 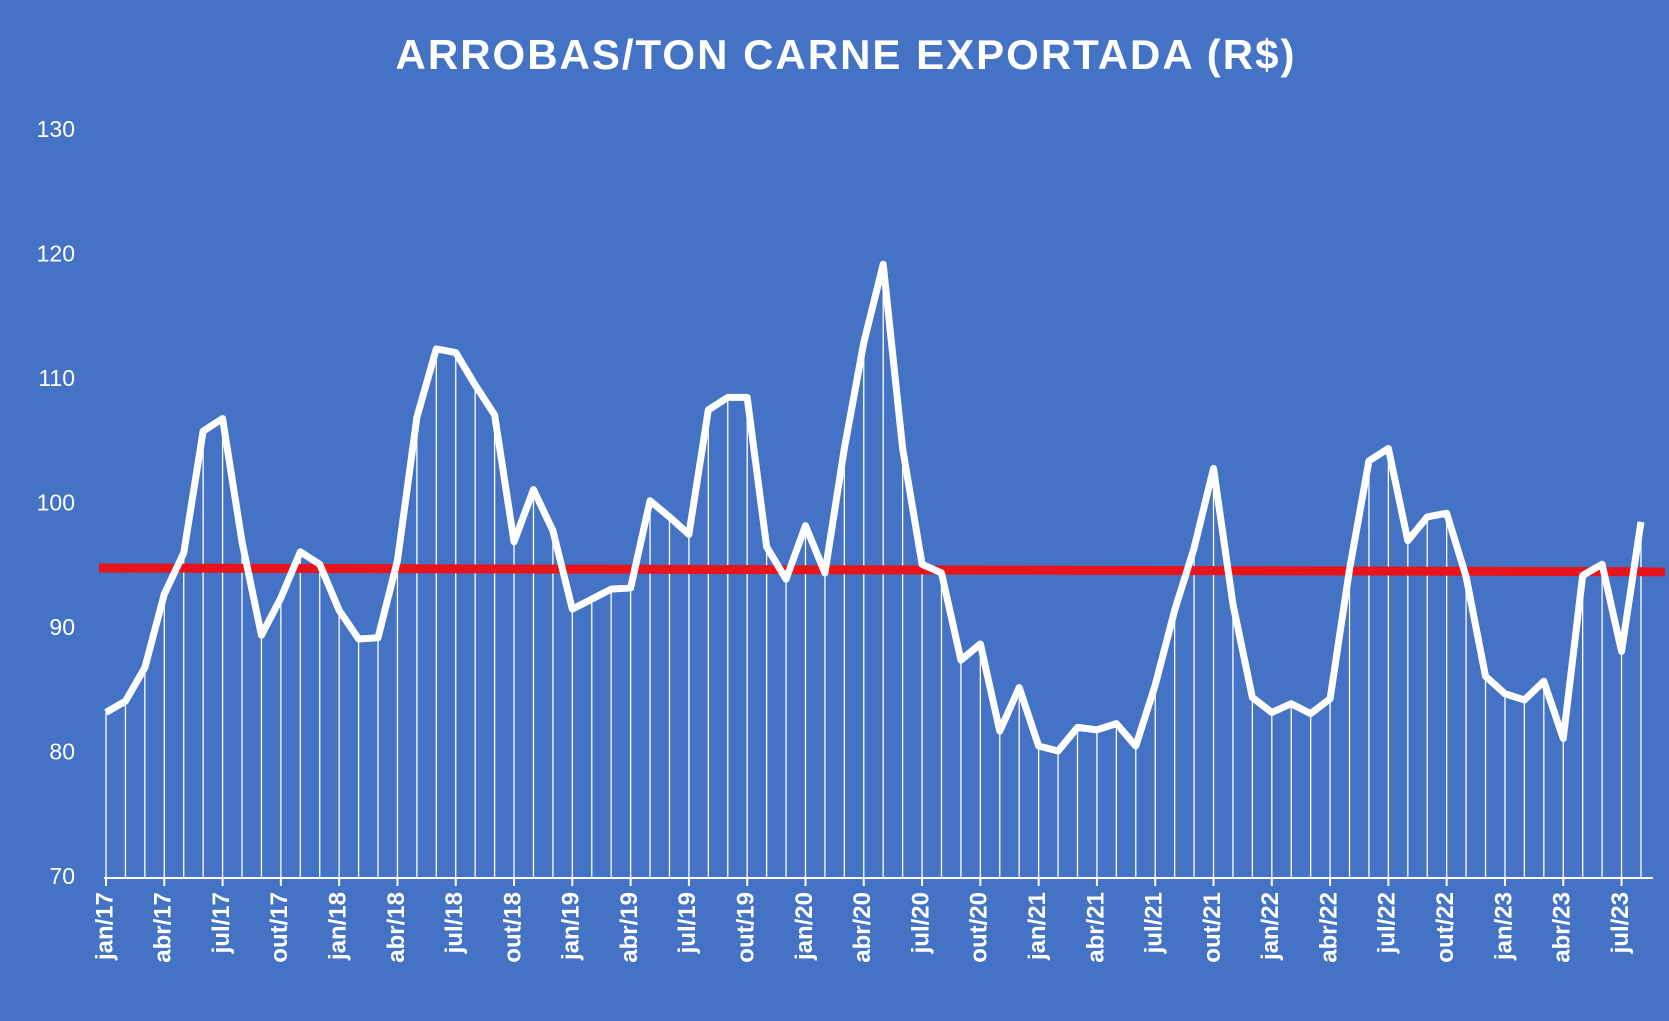 I want to click on x-tick-label: jan/18, so click(x=338, y=926).